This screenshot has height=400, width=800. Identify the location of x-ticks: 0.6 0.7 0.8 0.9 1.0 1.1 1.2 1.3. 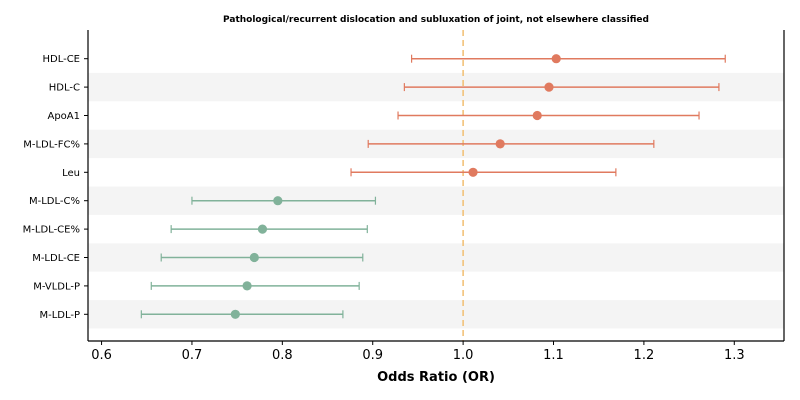
(418, 352).